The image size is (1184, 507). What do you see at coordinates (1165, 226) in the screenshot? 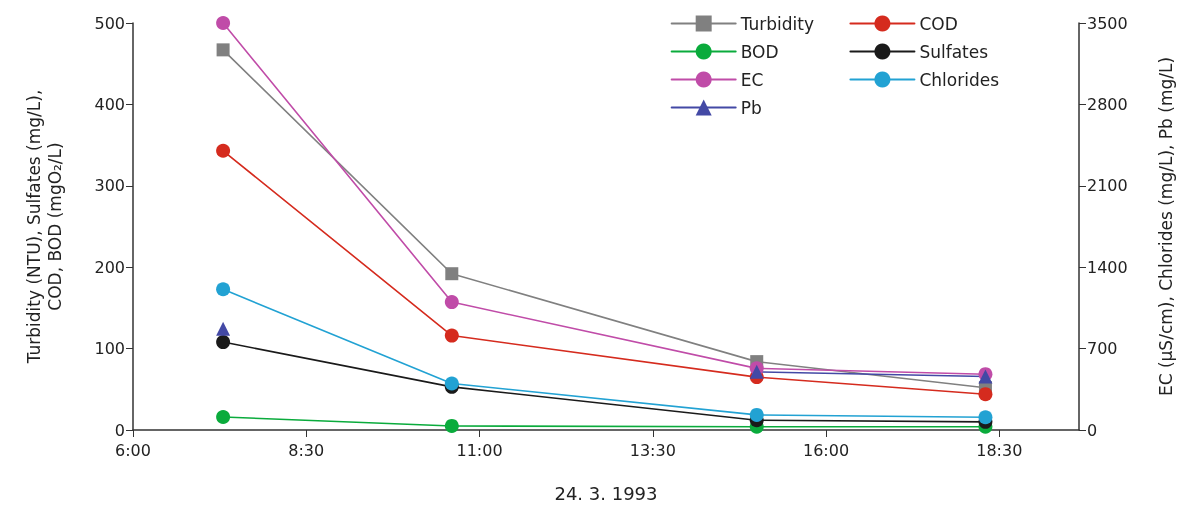
I see `y2-axis-title: EC (µS/cm), Chlorides (mg/L), Pb (mg/L)` at bounding box center [1165, 226].